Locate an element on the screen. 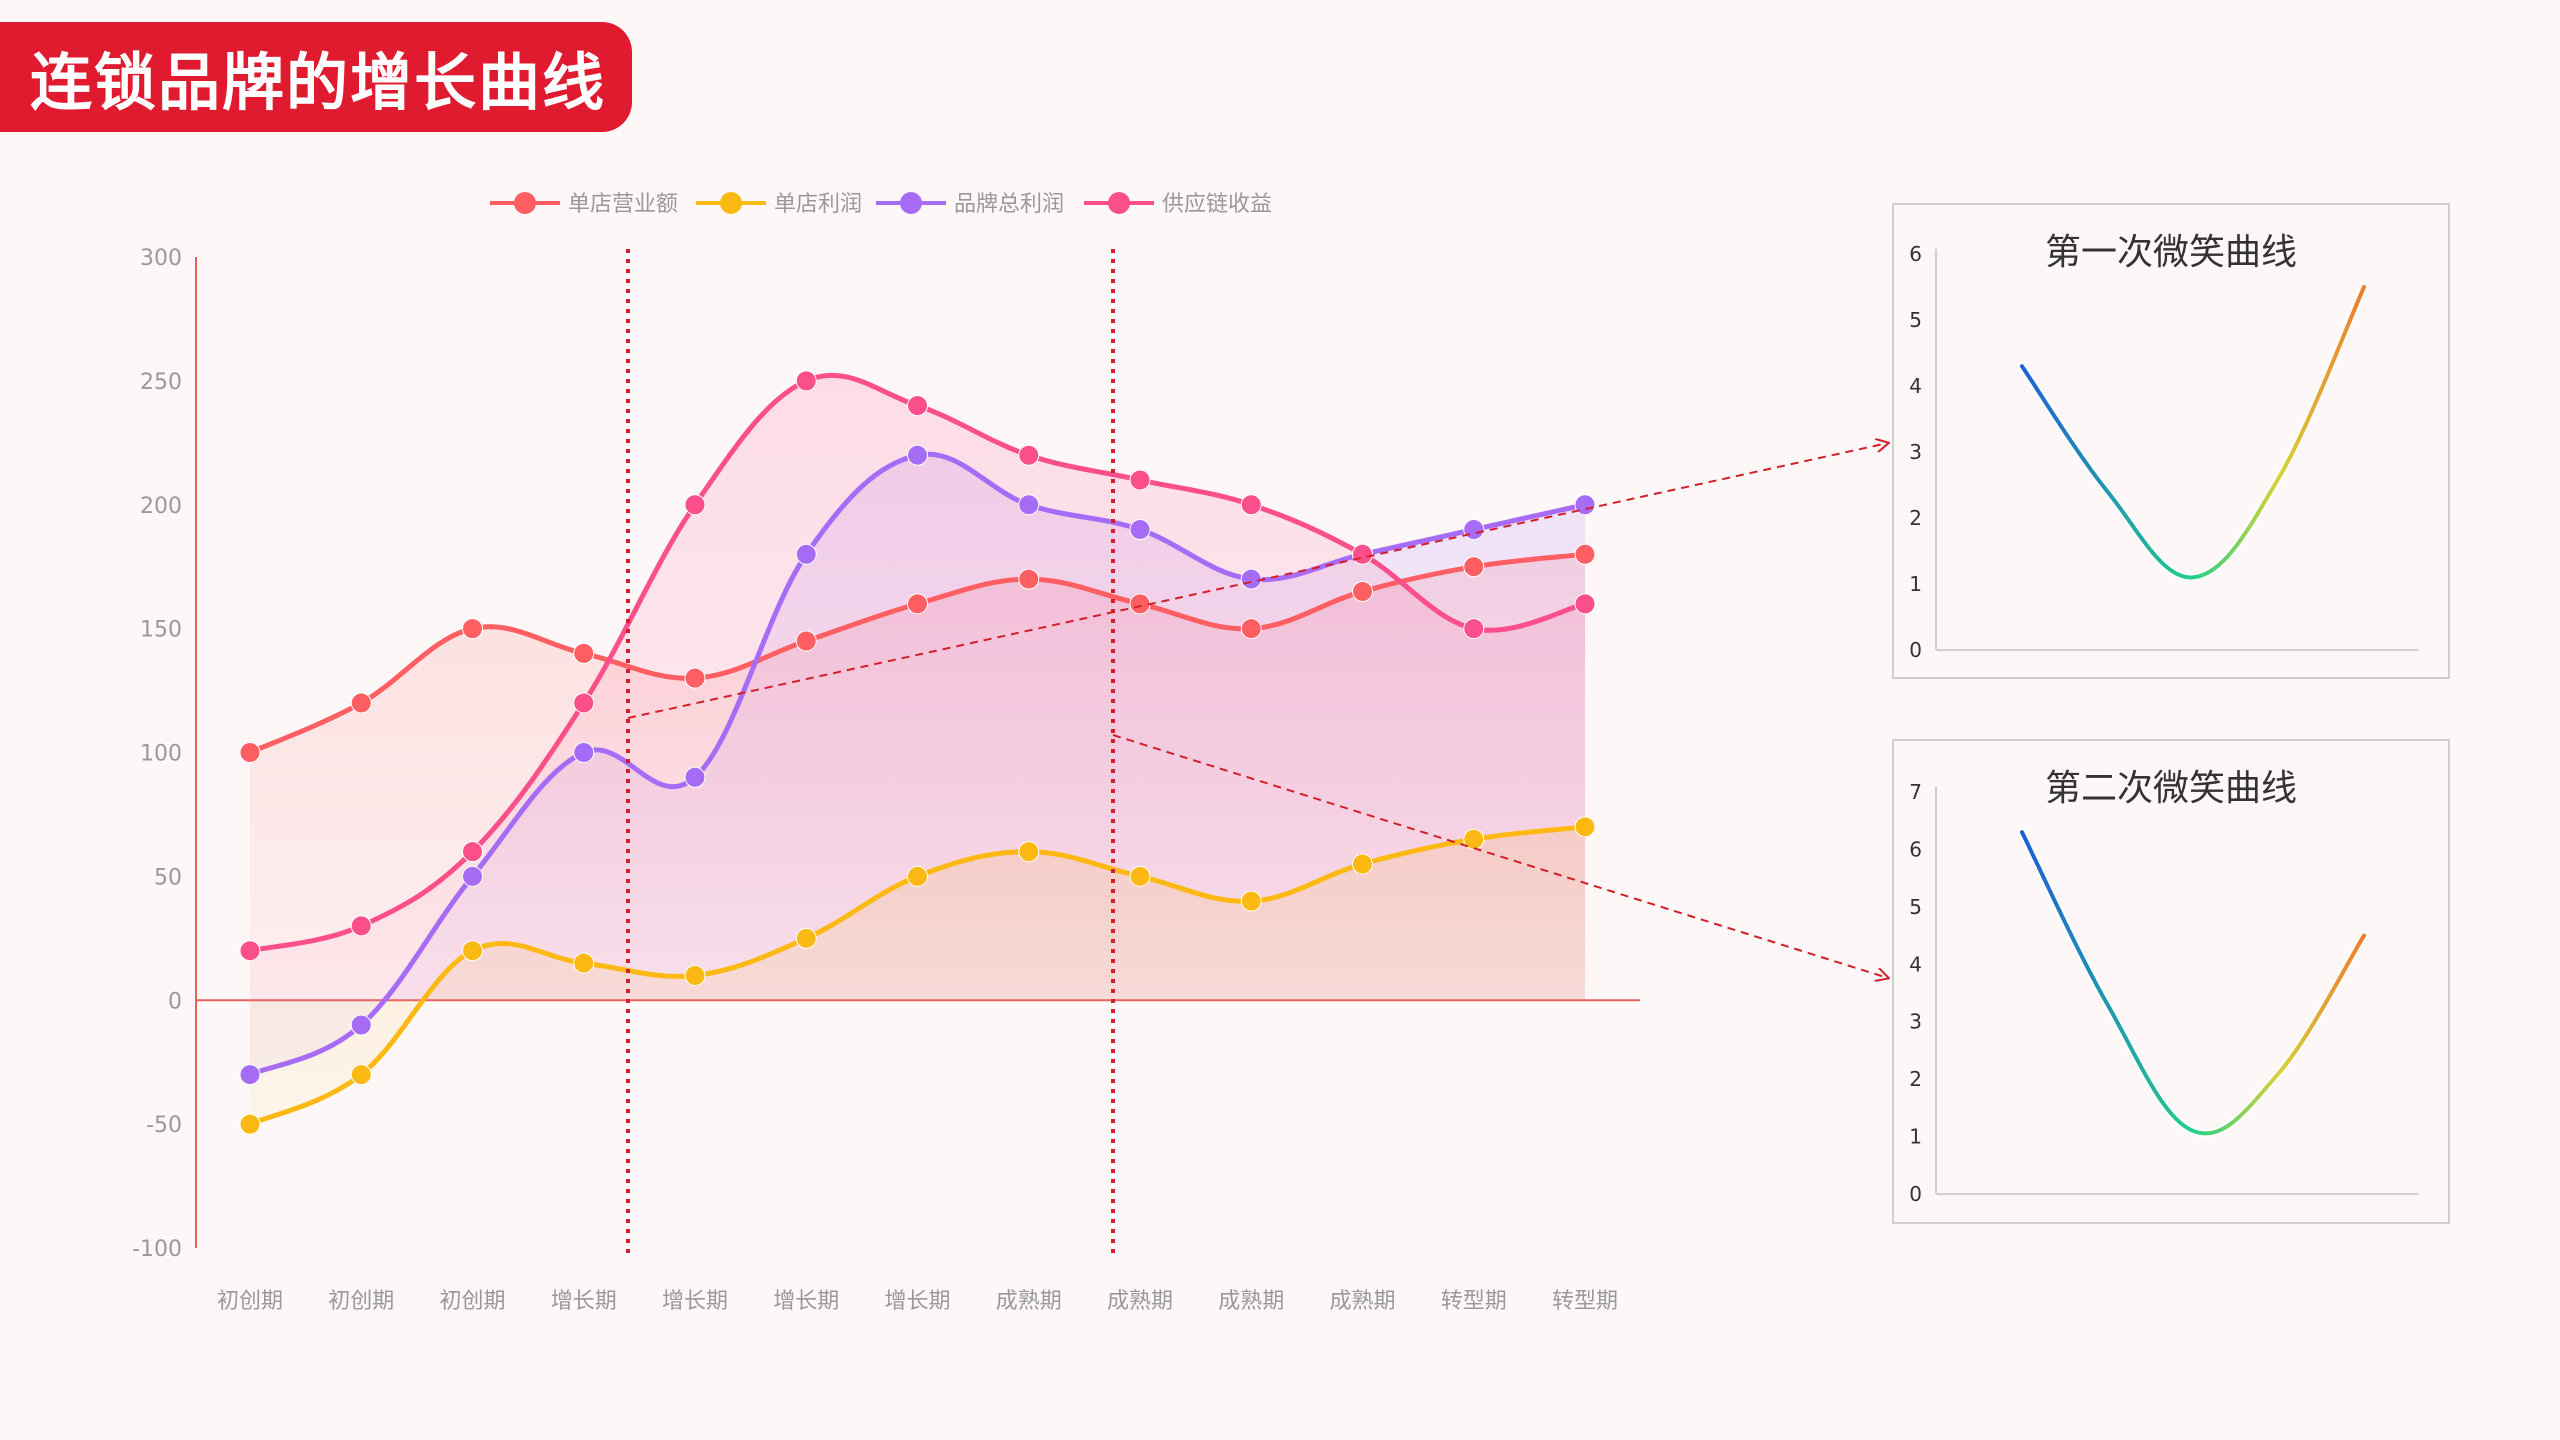 Image resolution: width=2560 pixels, height=1440 pixels. y-axis: 300 250 200 150 100 50 0 -50 -100 is located at coordinates (164, 754).